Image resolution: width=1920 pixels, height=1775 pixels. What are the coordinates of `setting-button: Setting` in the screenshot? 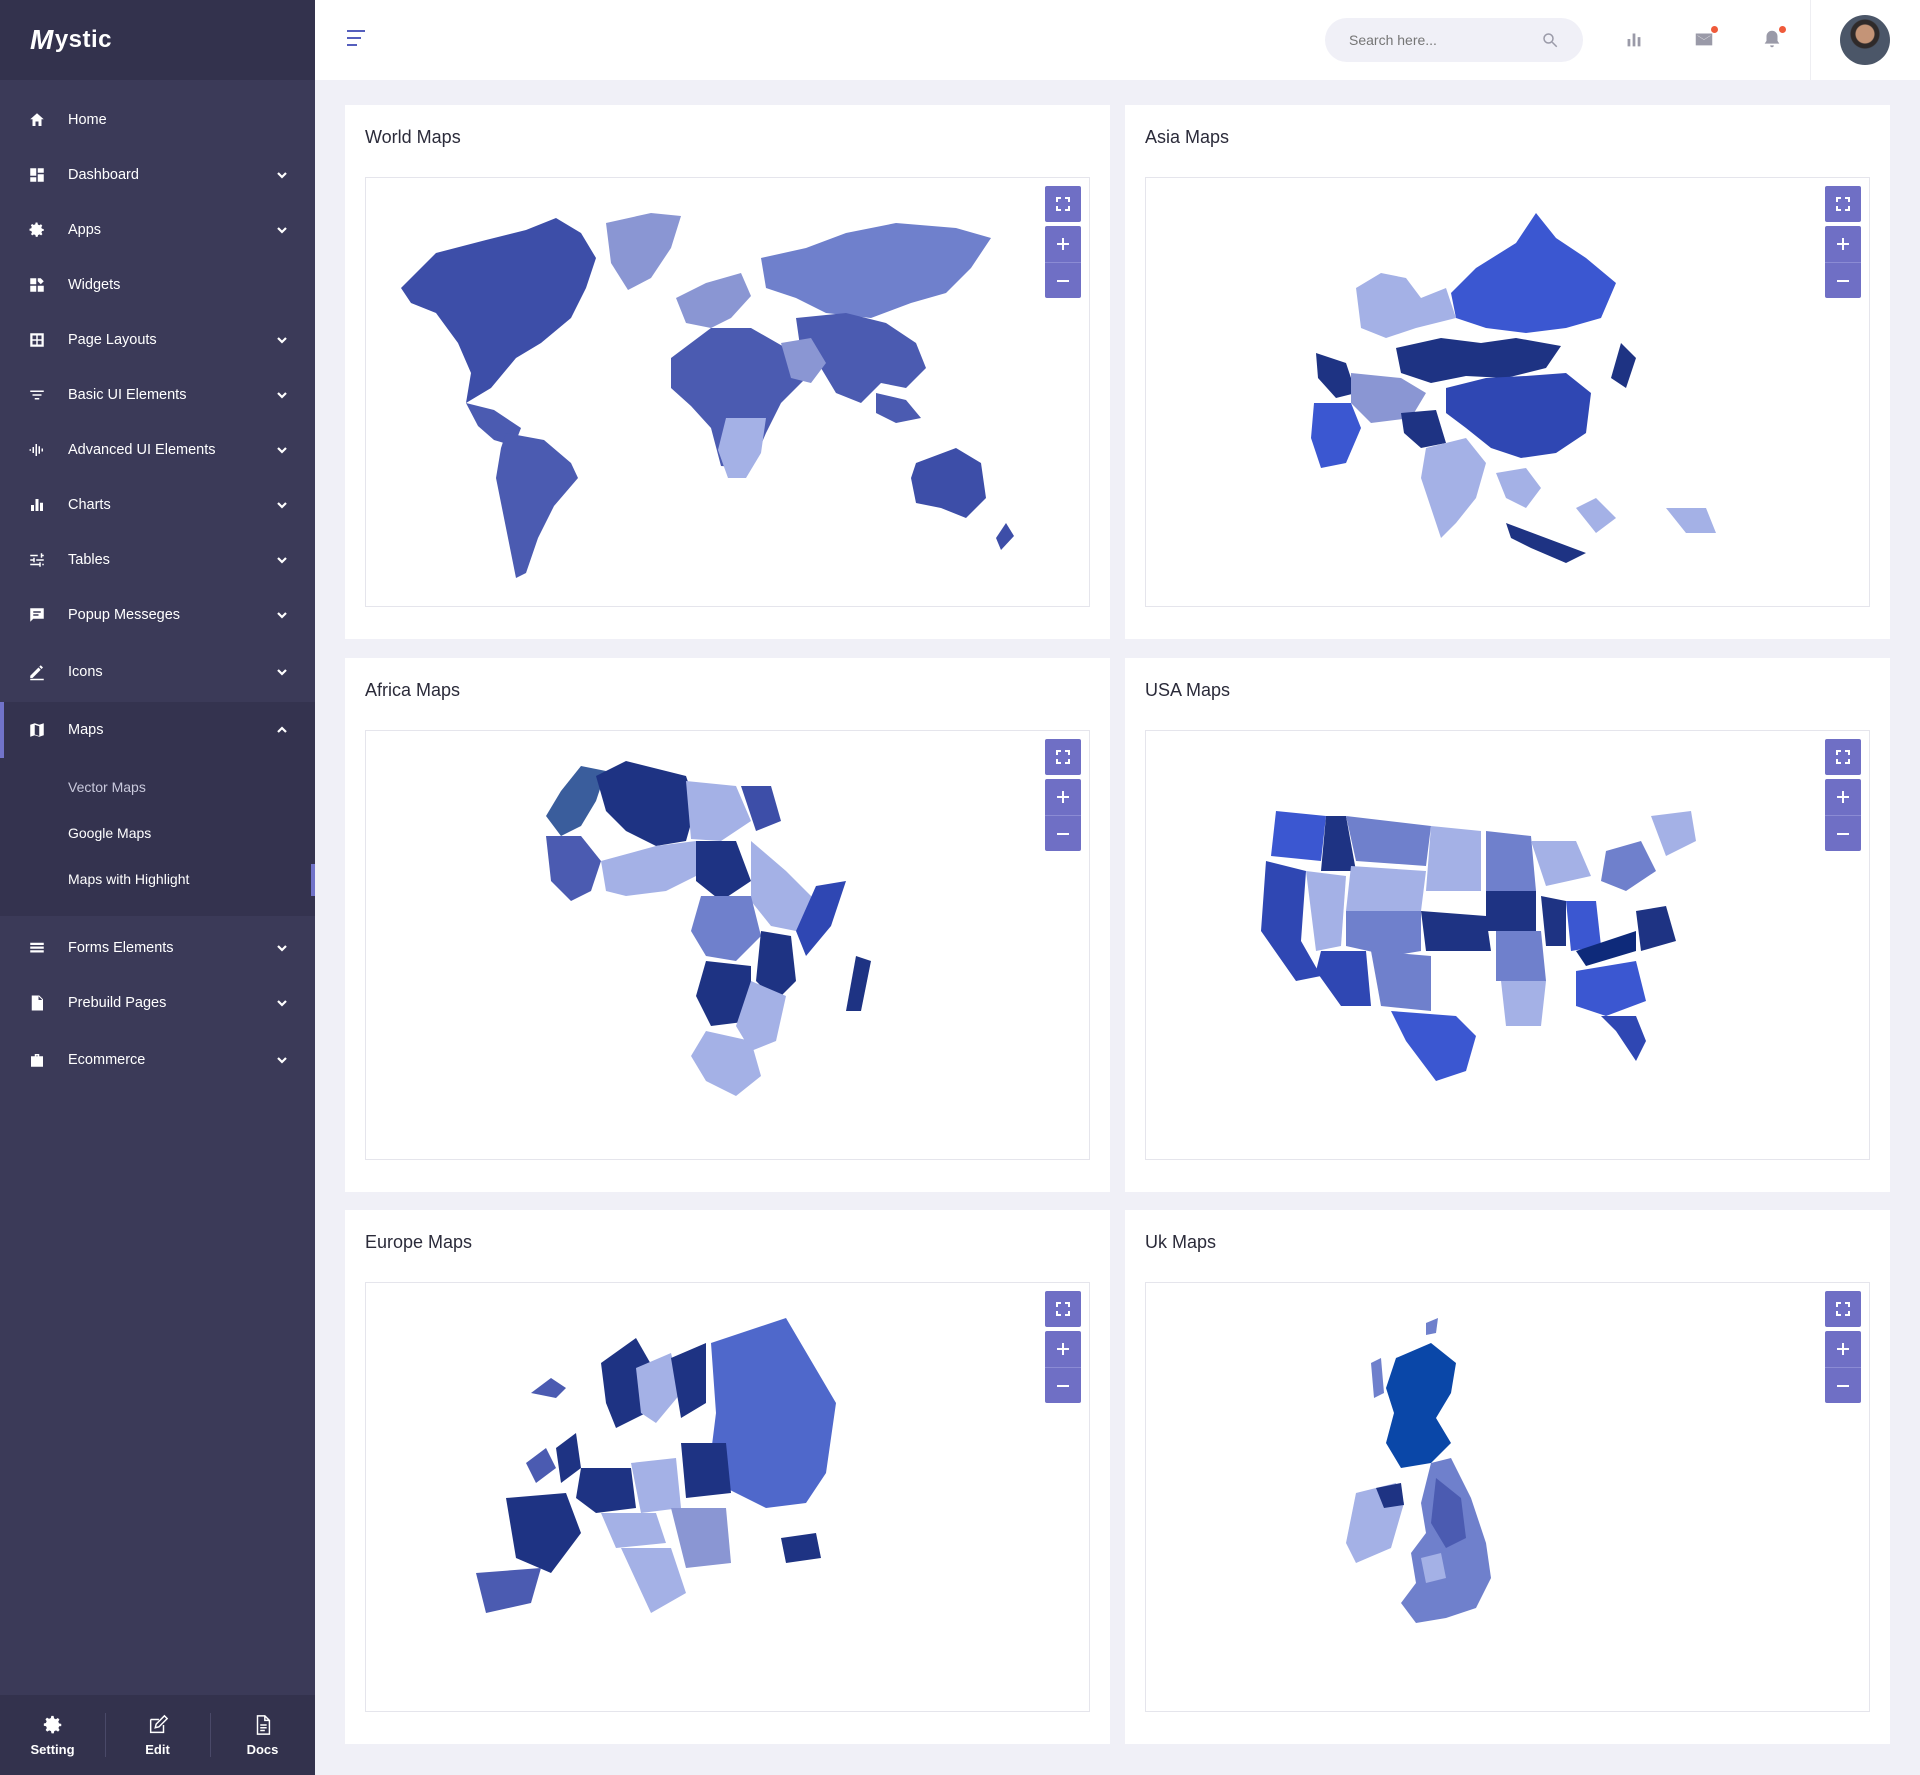 It's located at (52, 1735).